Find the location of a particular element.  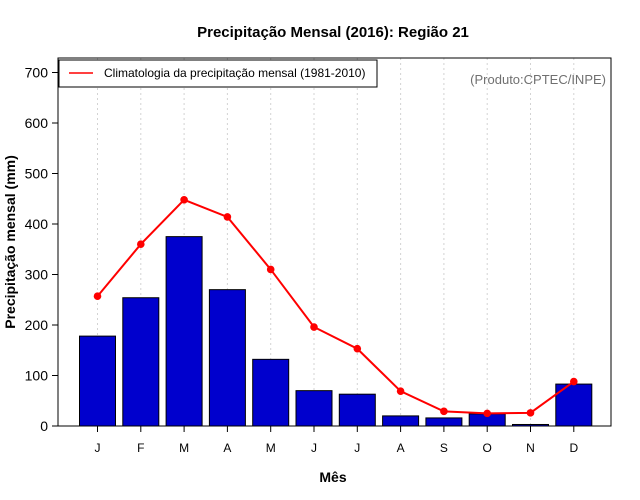

x-tick-label: F is located at coordinates (140, 448).